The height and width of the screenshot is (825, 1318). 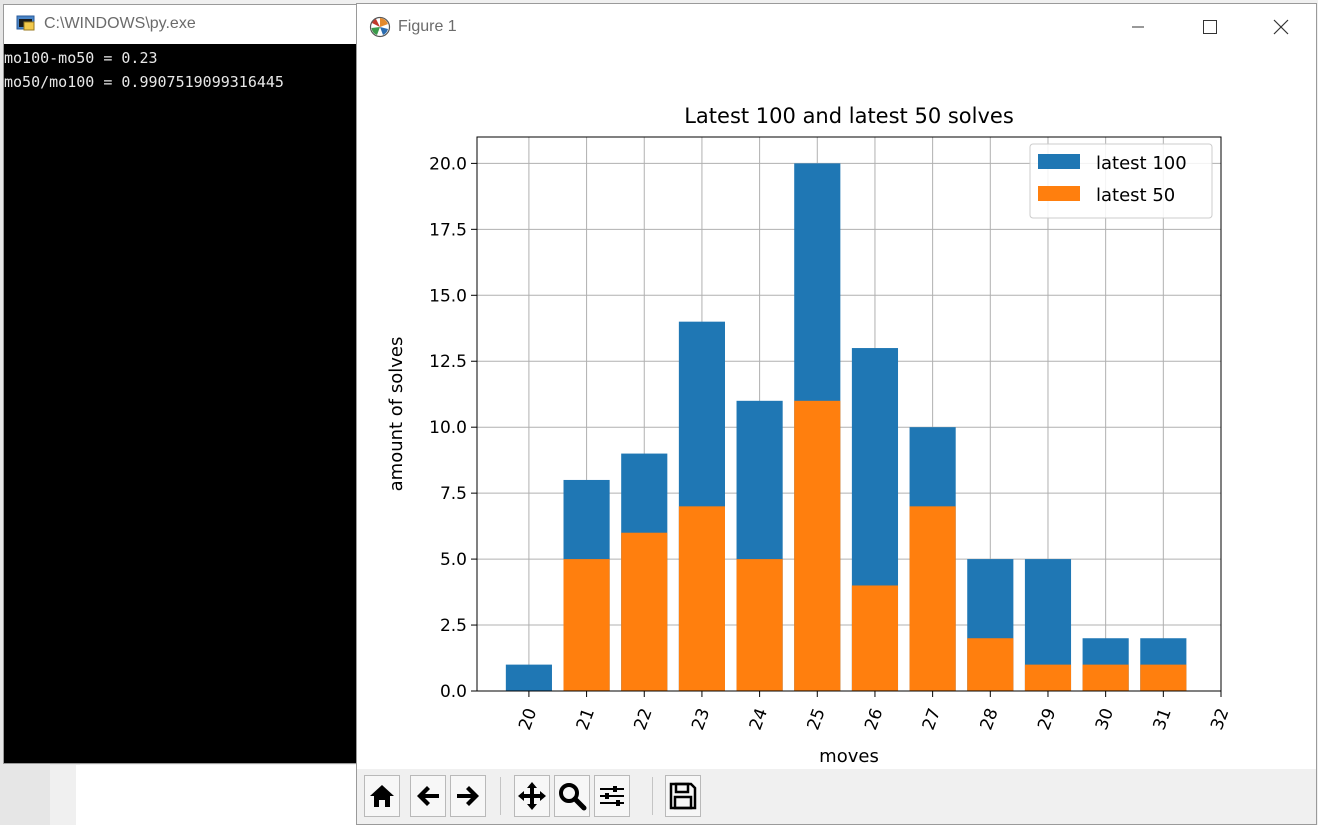 What do you see at coordinates (1135, 195) in the screenshot?
I see `legend-label-latest-50: latest 50` at bounding box center [1135, 195].